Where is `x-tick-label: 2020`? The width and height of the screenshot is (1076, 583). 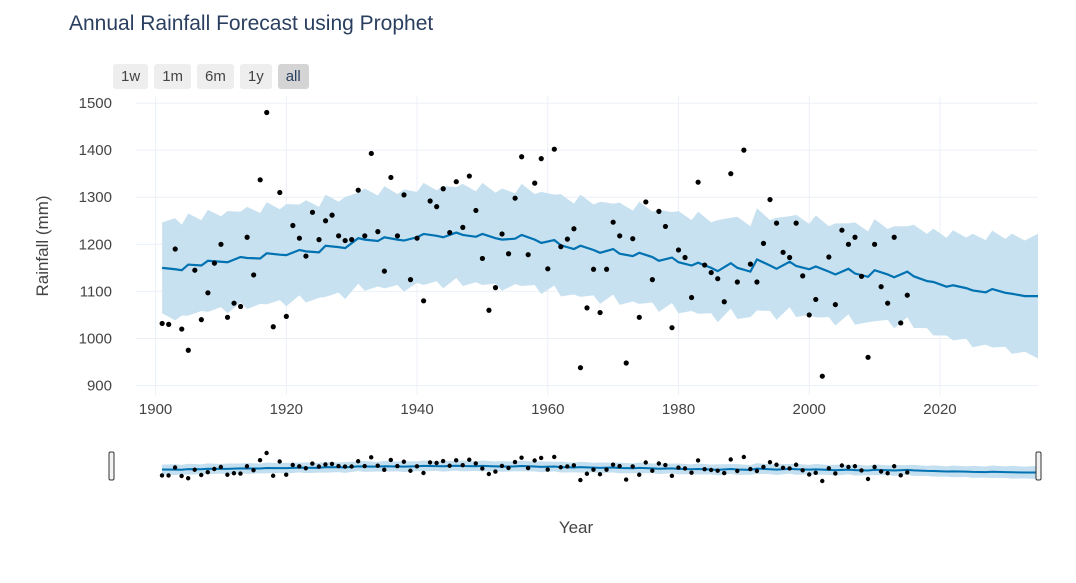 x-tick-label: 2020 is located at coordinates (939, 409).